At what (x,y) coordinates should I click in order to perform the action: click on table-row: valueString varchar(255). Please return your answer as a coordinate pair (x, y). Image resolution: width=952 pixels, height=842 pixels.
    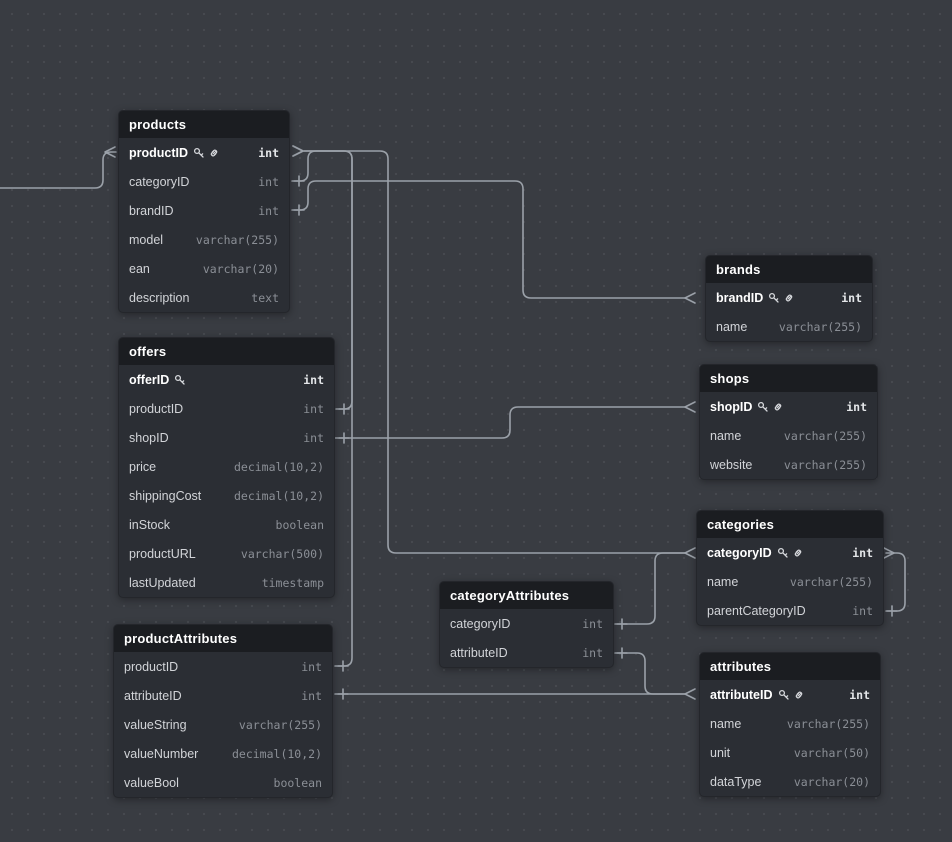
    Looking at the image, I should click on (223, 724).